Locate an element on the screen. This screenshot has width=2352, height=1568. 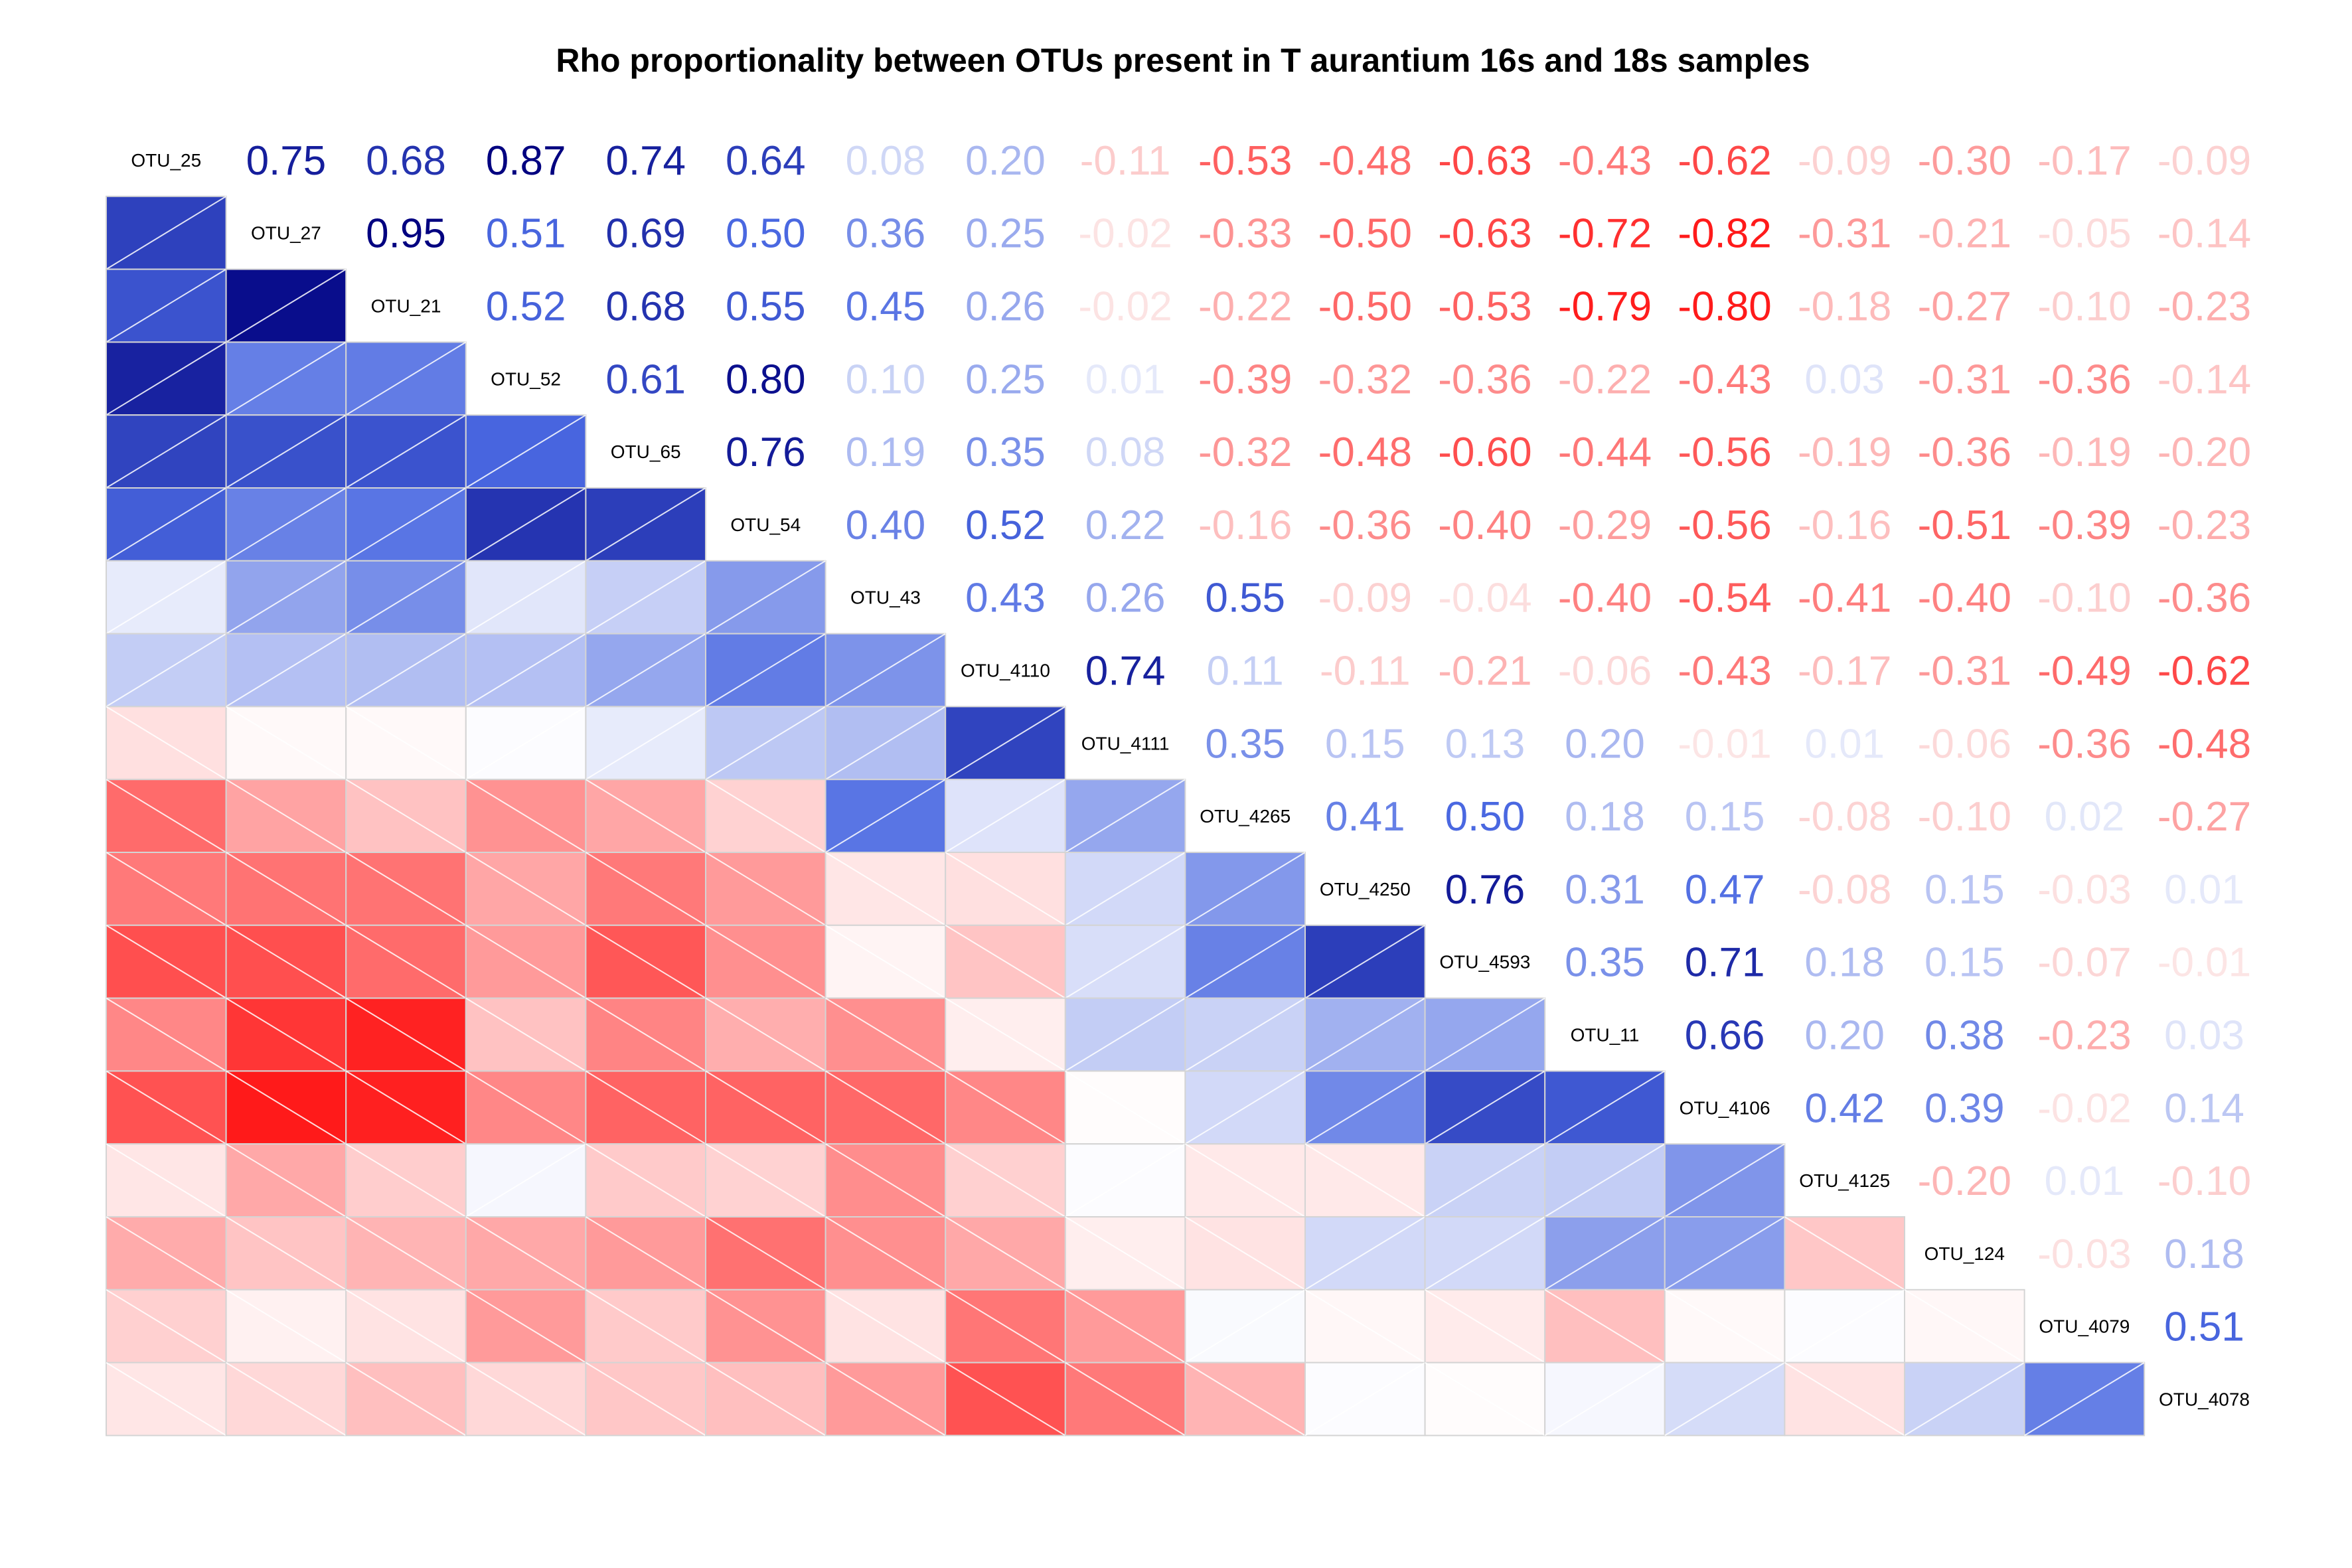
rho-value-label: 0.19 is located at coordinates (886, 452).